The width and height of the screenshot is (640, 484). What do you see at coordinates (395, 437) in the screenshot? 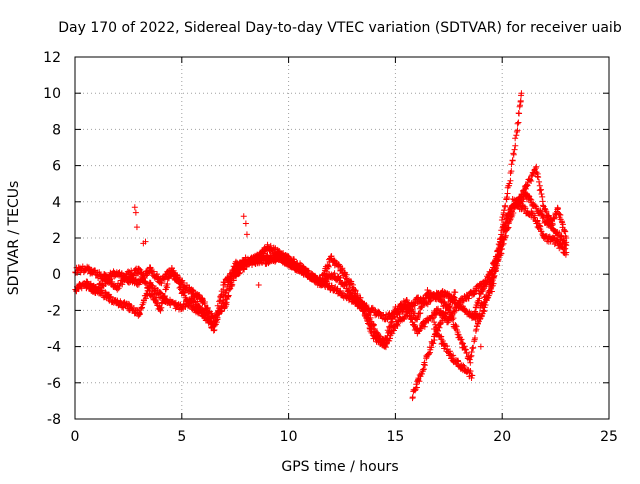
I see `x-tick-label: 15` at bounding box center [395, 437].